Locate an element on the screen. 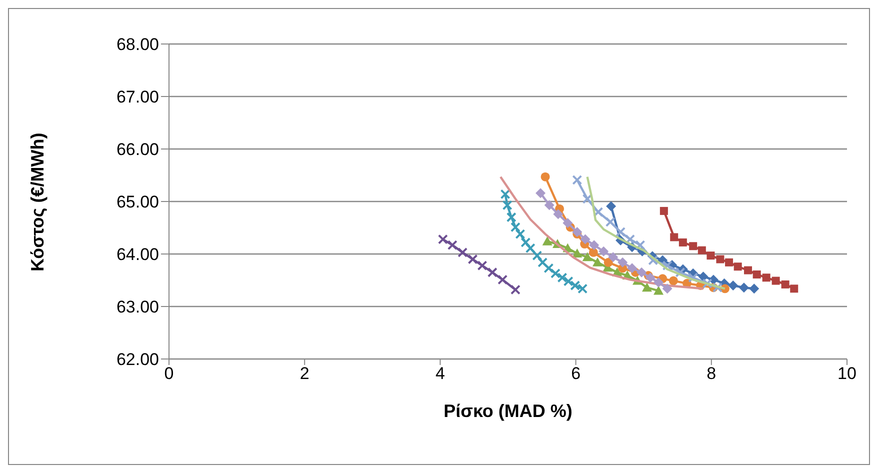 Image resolution: width=878 pixels, height=473 pixels. x-tick-label: 0 is located at coordinates (169, 374).